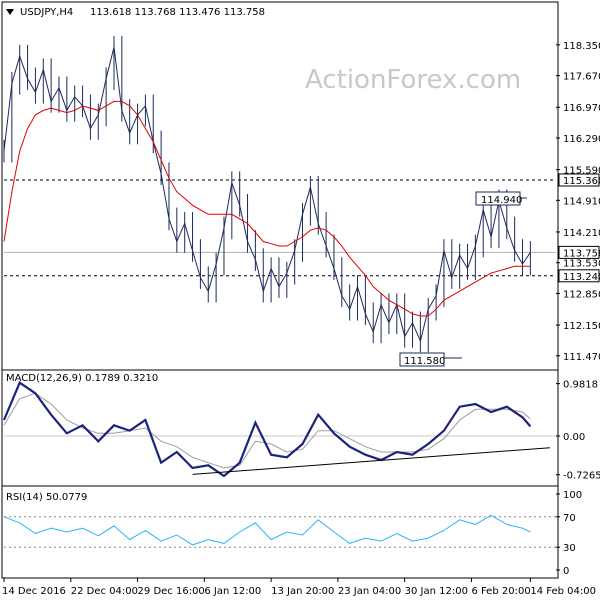  I want to click on price-tick-label: 114.910, so click(581, 201).